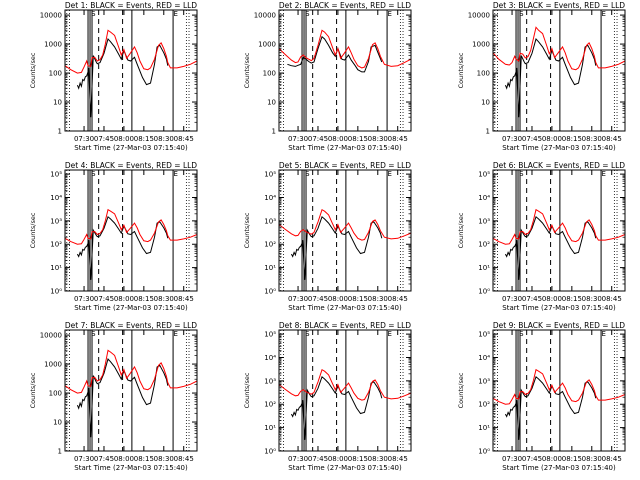  What do you see at coordinates (345, 165) in the screenshot?
I see `panel-title: Det 5: BLACK = Events, RED = LLD` at bounding box center [345, 165].